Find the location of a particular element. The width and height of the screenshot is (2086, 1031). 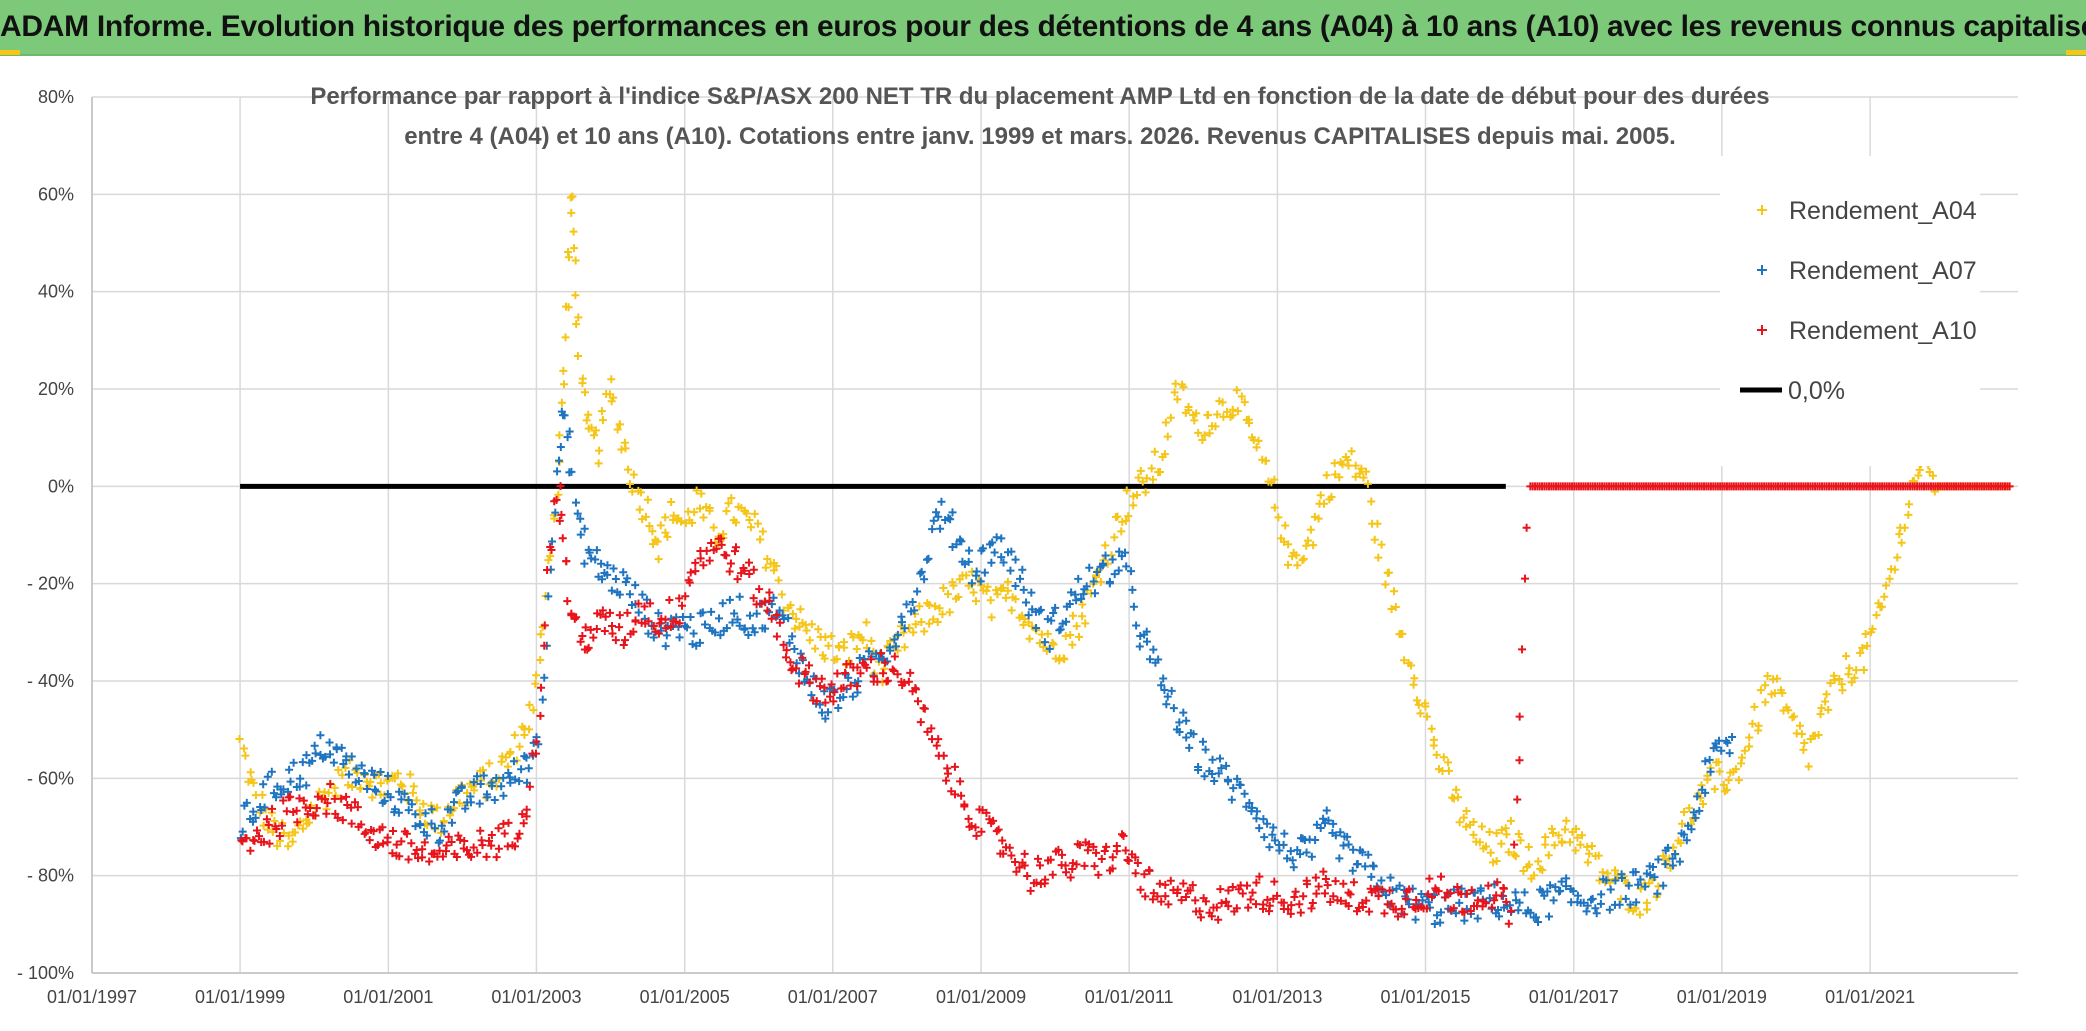

legend-plus-marker is located at coordinates (1762, 330).